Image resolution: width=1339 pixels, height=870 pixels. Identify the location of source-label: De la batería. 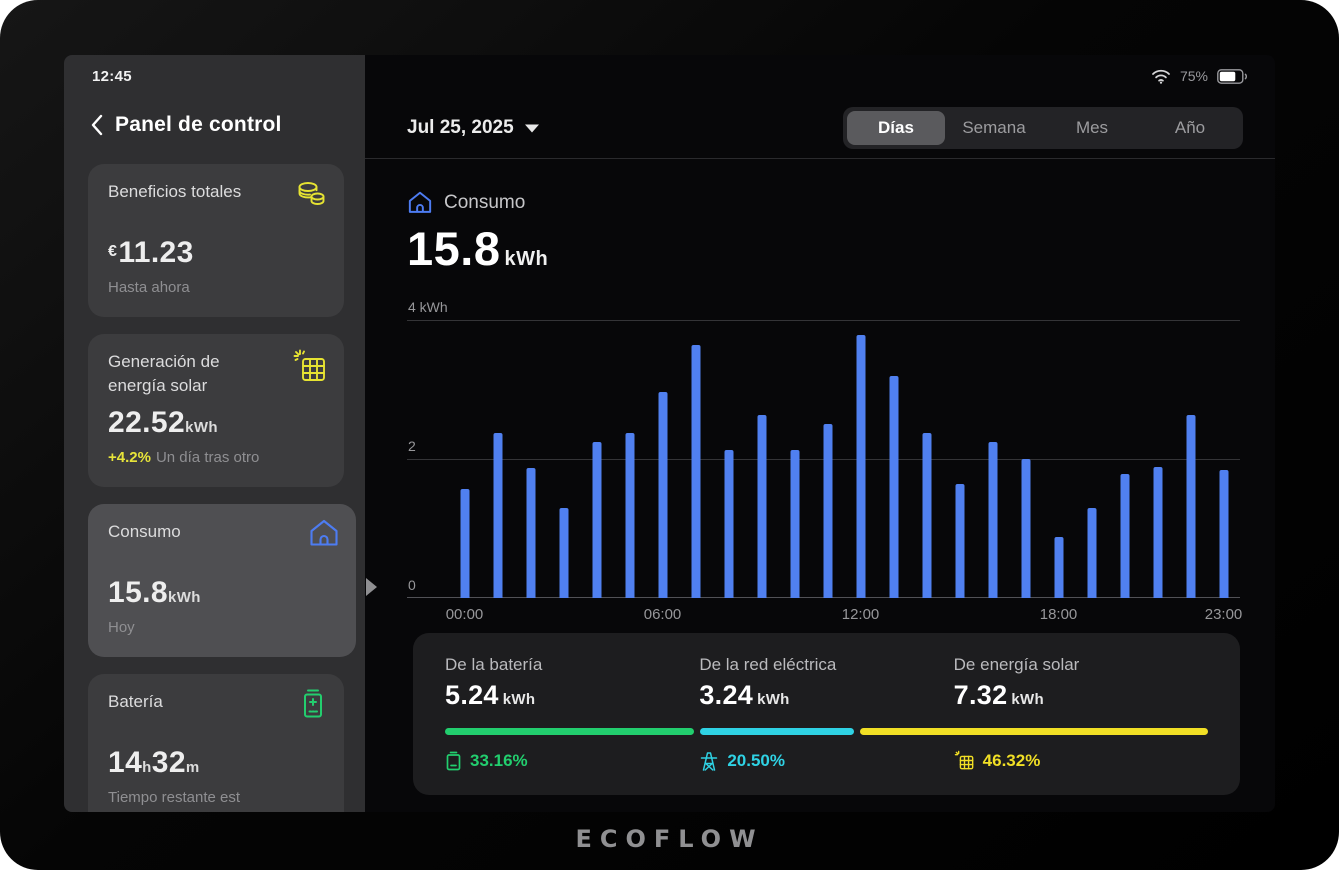
(494, 664).